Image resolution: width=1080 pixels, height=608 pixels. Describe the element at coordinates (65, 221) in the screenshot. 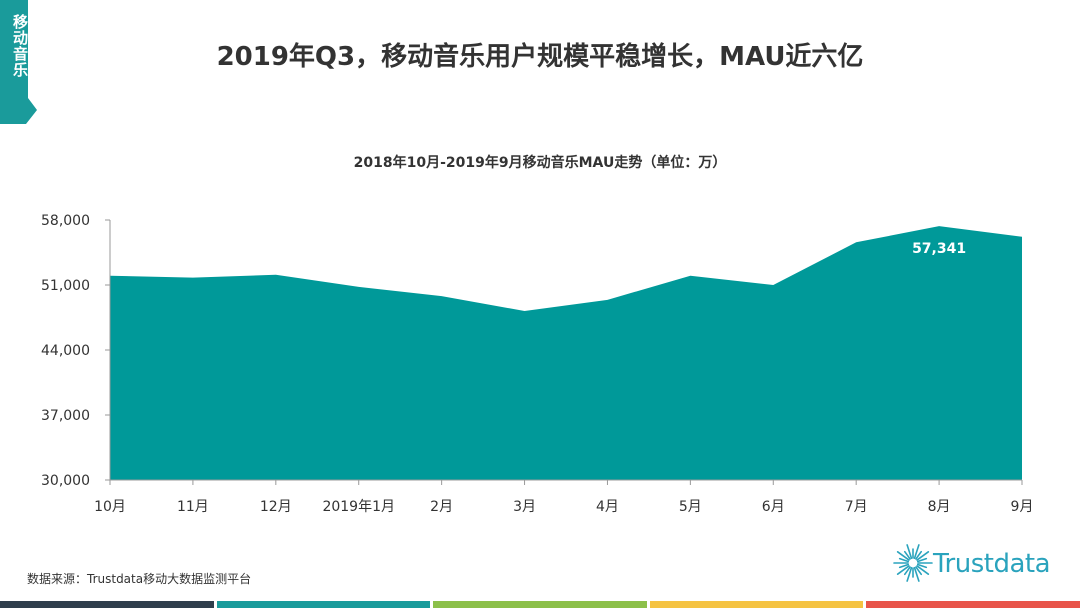

I see `y-tick-label: 58,000` at that location.